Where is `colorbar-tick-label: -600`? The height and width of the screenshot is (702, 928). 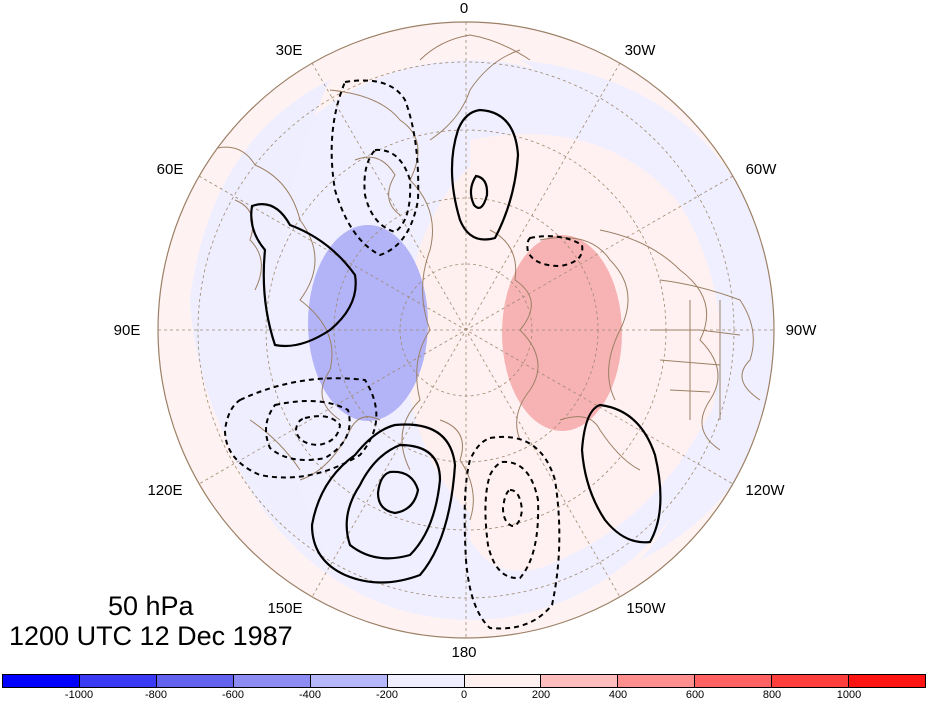
colorbar-tick-label: -600 is located at coordinates (233, 695).